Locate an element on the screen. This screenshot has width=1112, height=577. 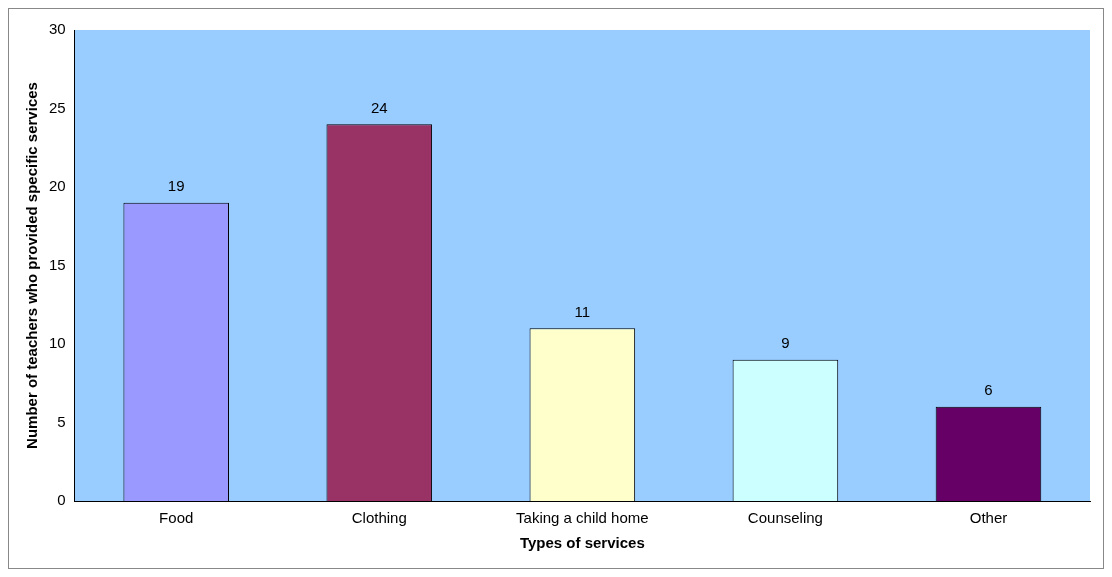
y-tick-label: 0 is located at coordinates (61, 500).